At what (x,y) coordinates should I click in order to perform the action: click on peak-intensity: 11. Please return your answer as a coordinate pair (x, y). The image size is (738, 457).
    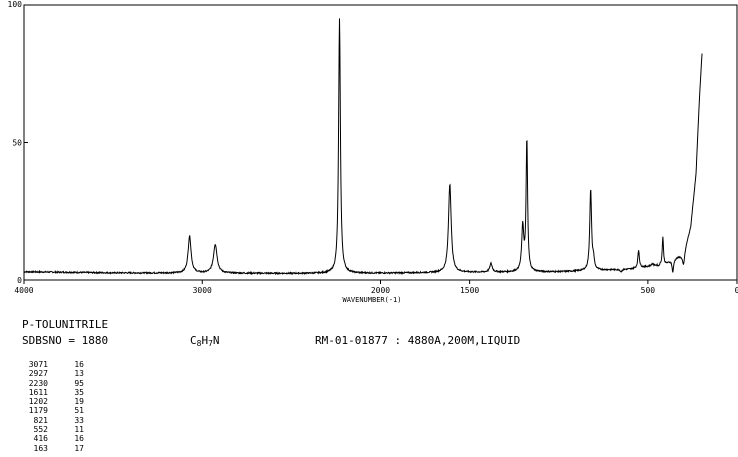
    Looking at the image, I should click on (79, 430).